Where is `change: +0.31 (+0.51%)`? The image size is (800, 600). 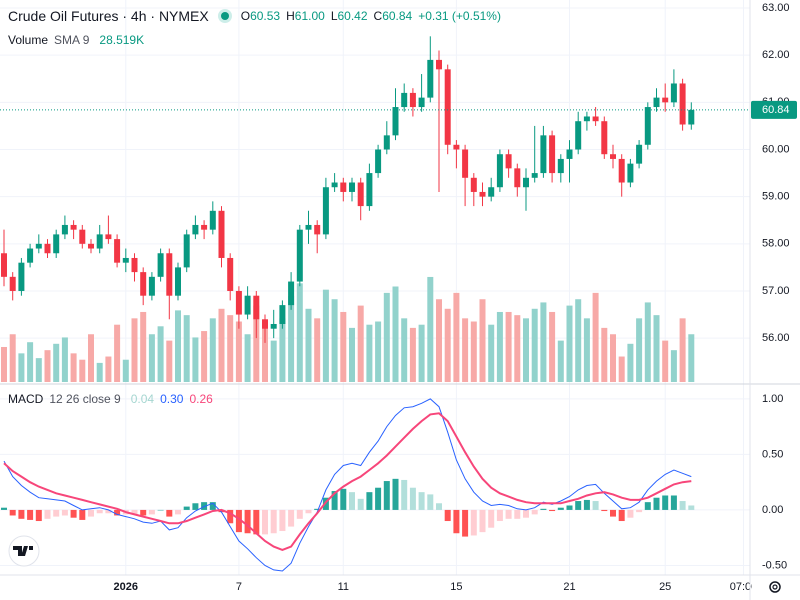 change: +0.31 (+0.51%) is located at coordinates (459, 16).